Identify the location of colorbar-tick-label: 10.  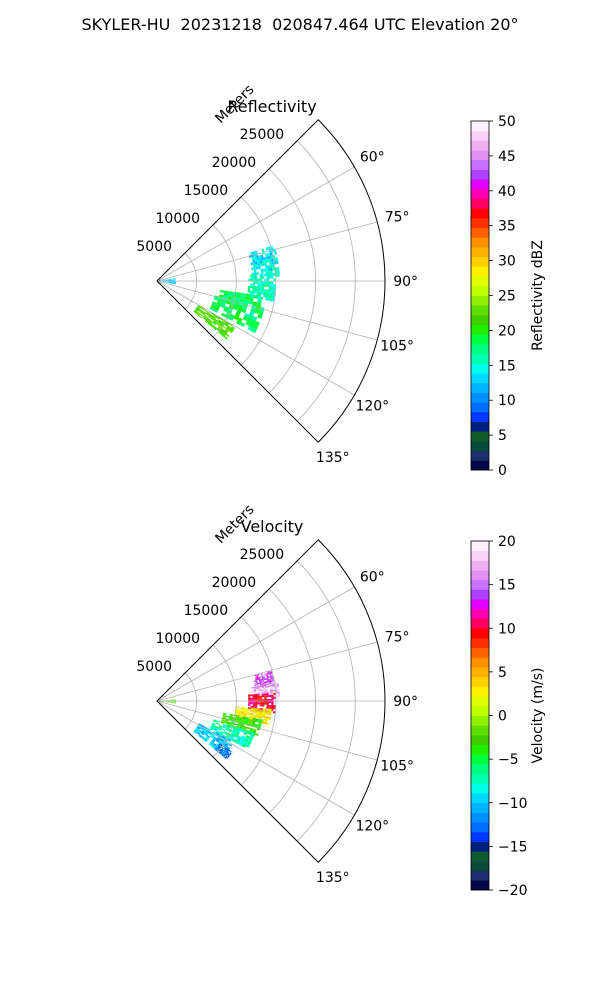
(507, 629).